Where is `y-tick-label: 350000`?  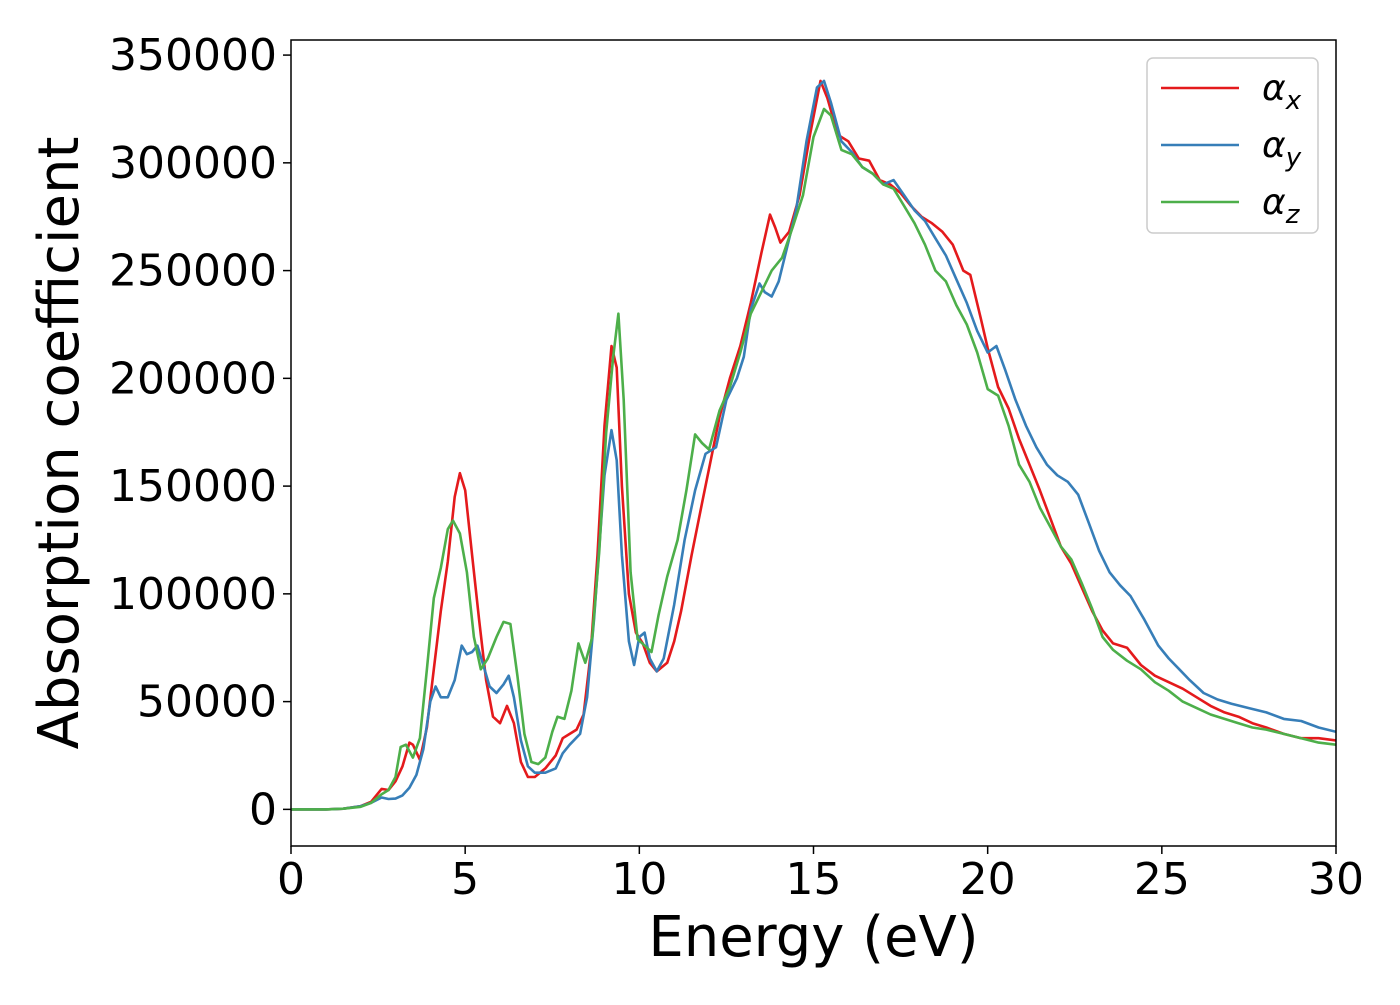 y-tick-label: 350000 is located at coordinates (193, 55).